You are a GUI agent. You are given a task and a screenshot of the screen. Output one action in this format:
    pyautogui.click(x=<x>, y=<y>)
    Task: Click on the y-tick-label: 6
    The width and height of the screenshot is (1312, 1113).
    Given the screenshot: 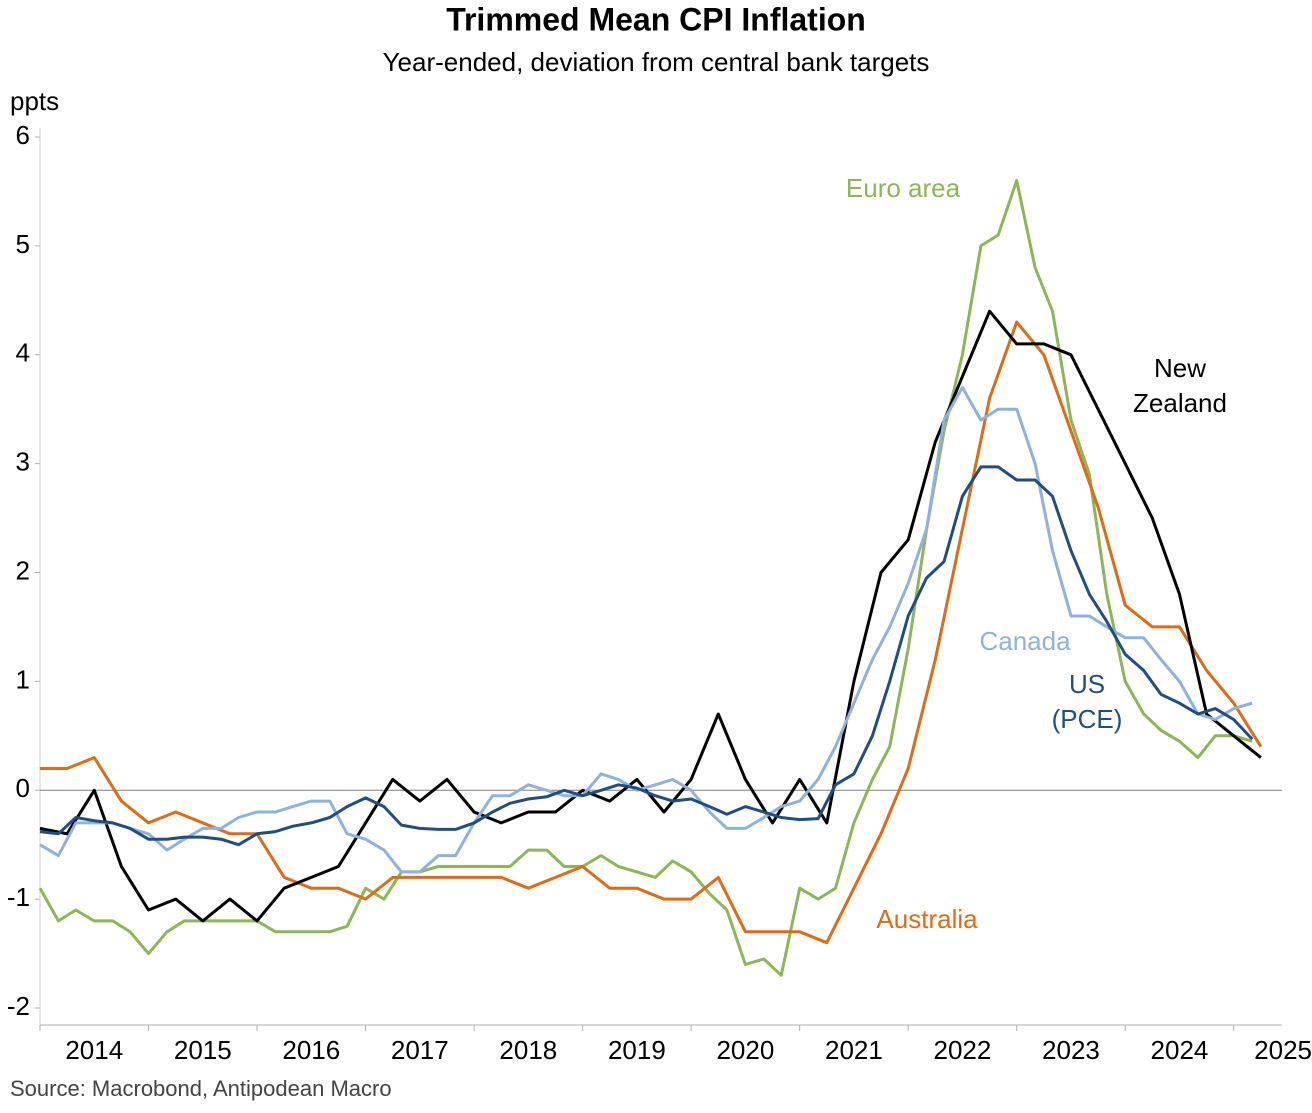 What is the action you would take?
    pyautogui.click(x=23, y=135)
    